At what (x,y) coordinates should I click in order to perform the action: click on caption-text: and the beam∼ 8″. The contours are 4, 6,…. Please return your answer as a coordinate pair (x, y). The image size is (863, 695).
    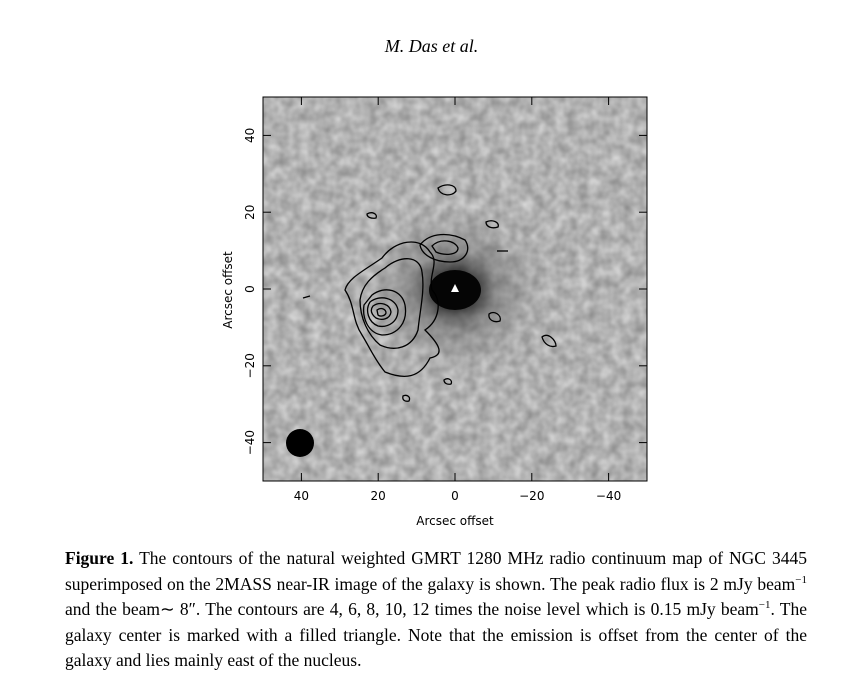
    Looking at the image, I should click on (412, 609).